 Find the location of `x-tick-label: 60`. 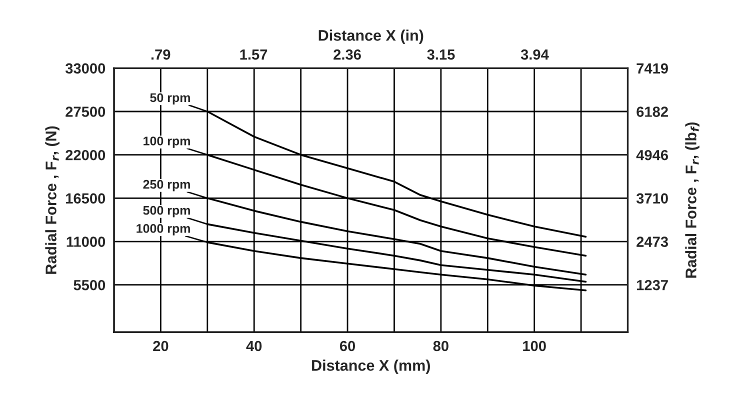

x-tick-label: 60 is located at coordinates (348, 346).